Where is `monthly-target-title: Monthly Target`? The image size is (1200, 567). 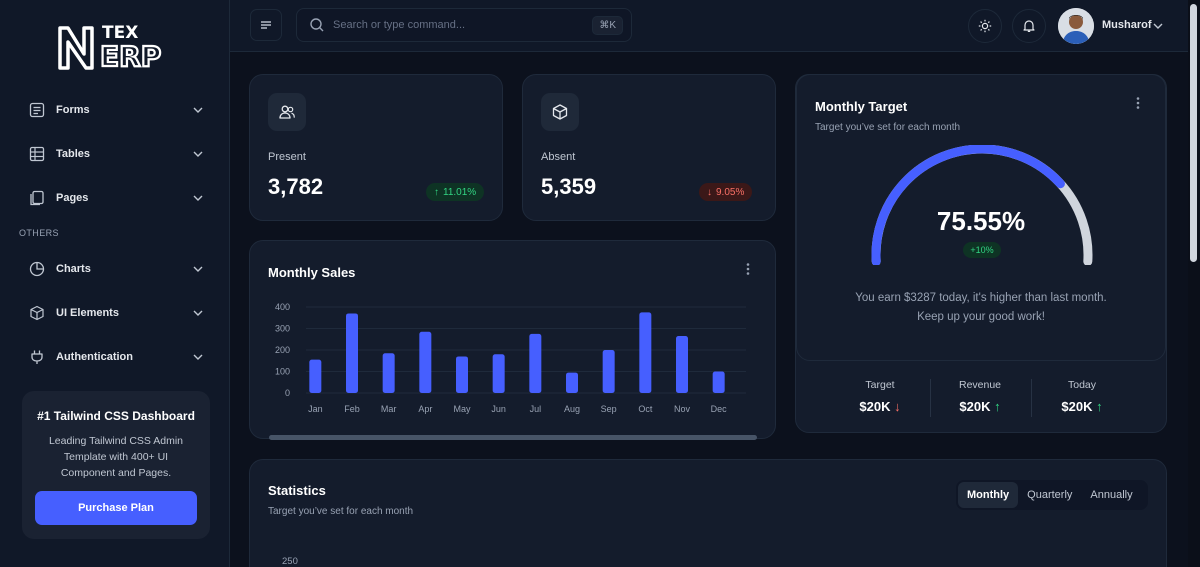
monthly-target-title: Monthly Target is located at coordinates (861, 106).